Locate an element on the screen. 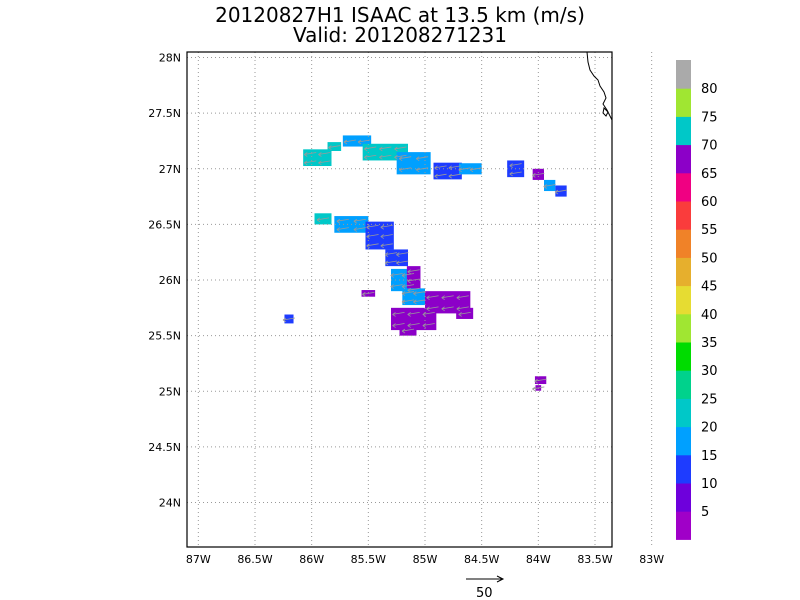 This screenshot has width=800, height=600. map-valid-time: Valid: 201208271231 is located at coordinates (400, 35).